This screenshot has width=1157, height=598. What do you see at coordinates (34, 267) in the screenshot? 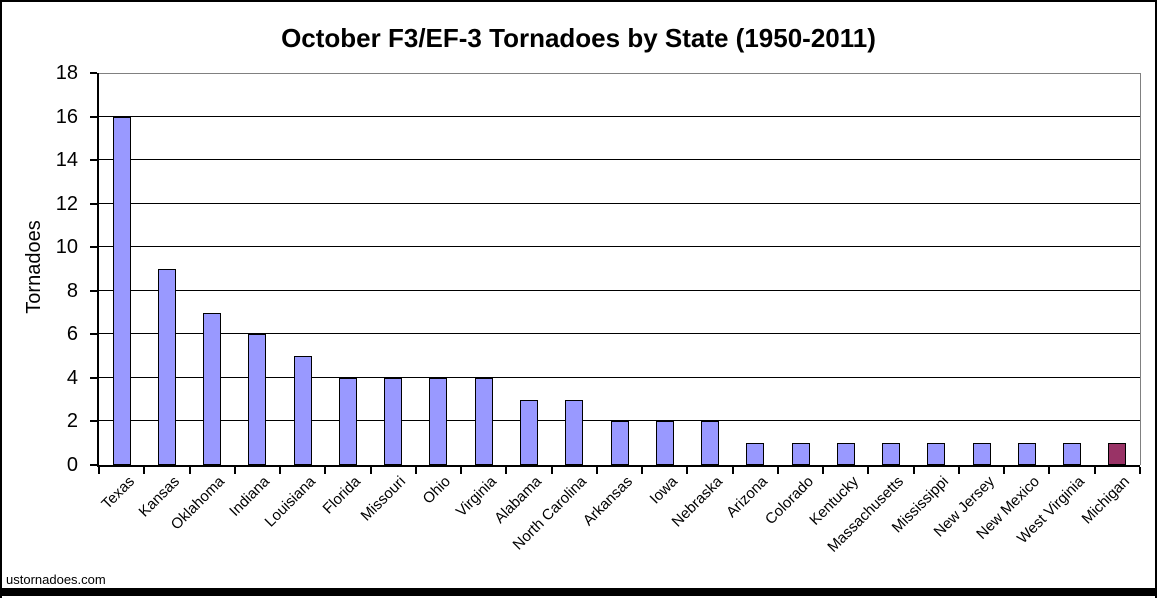
I see `y-axis-title: Tornadoes` at bounding box center [34, 267].